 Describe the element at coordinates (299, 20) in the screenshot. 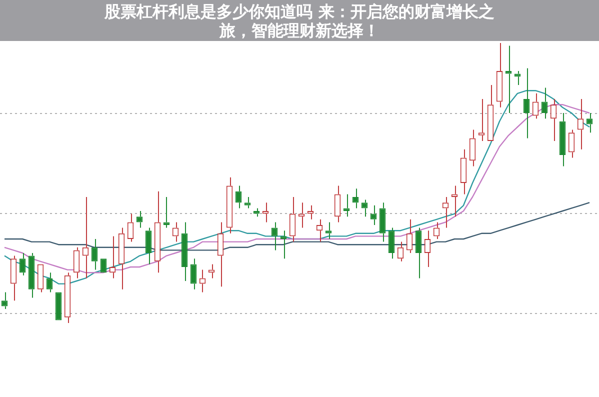

I see `chart-title: 股票杠杆利息是多少你知道吗 来：开启您的财富增长之旅，智能理财新选择！` at that location.